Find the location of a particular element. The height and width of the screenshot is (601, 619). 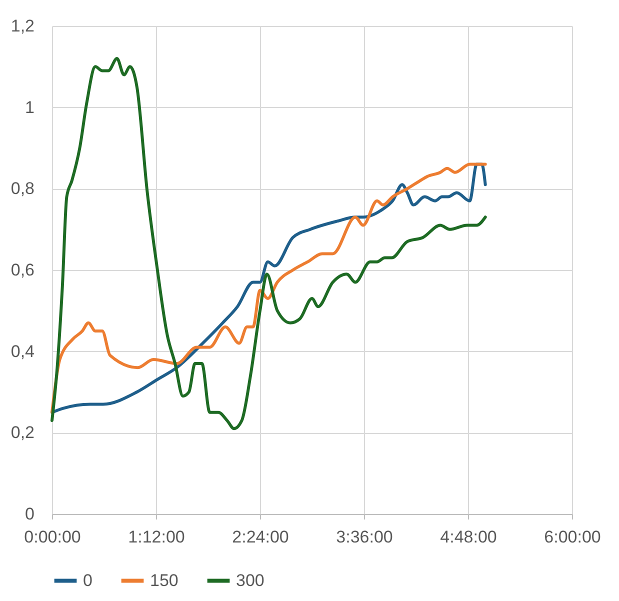

x-tick-label: 2:24:00 is located at coordinates (260, 537).